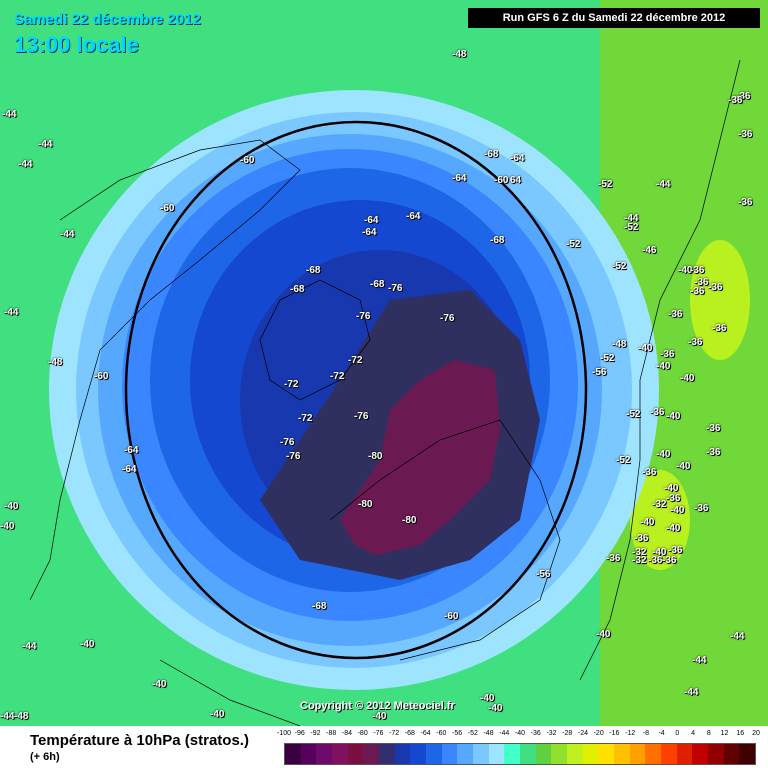 This screenshot has height=768, width=768. What do you see at coordinates (582, 733) in the screenshot?
I see `color-scale-tick: -24` at bounding box center [582, 733].